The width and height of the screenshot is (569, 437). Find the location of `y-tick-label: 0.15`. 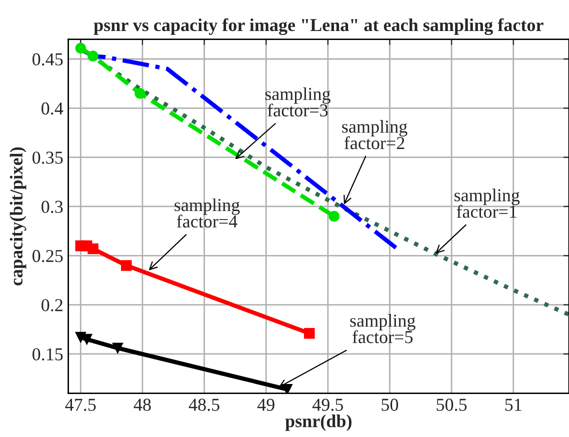

y-tick-label: 0.15 is located at coordinates (47, 354).